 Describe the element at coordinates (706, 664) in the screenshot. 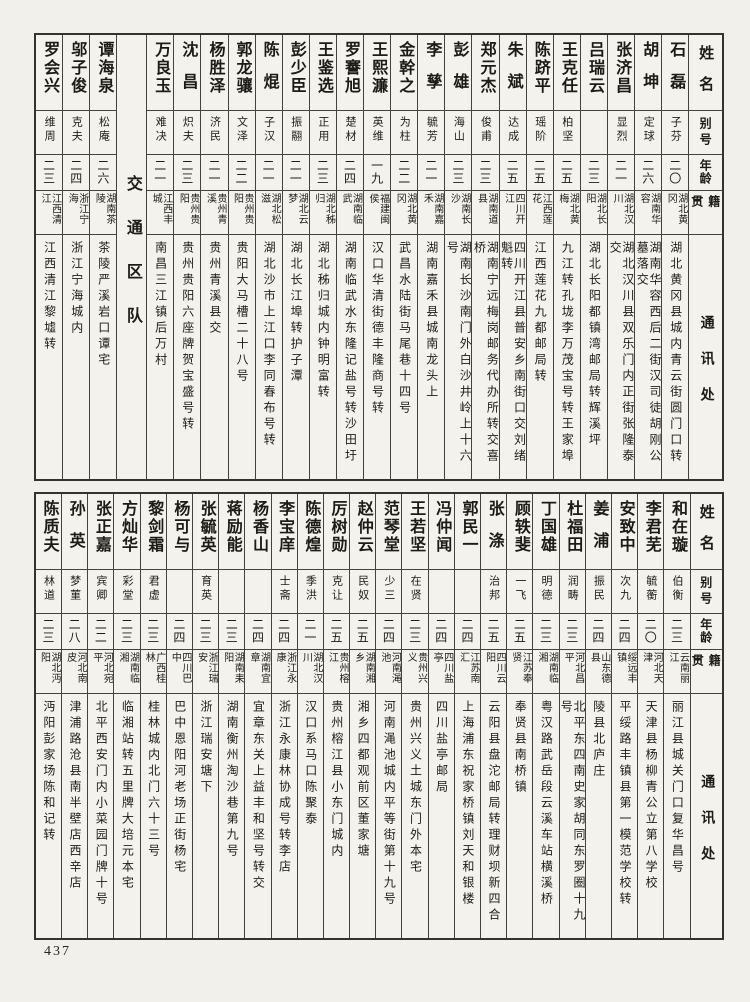

I see `header-native: 籍贯` at that location.